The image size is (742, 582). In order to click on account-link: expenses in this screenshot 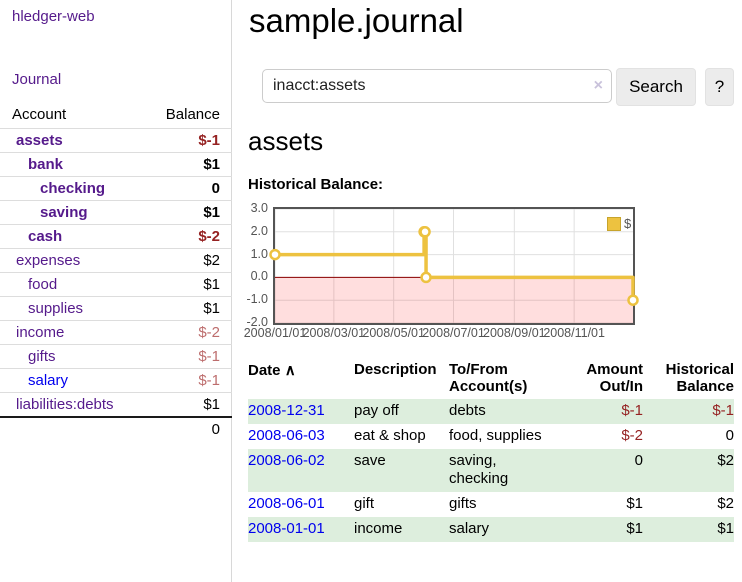, I will do `click(48, 260)`.